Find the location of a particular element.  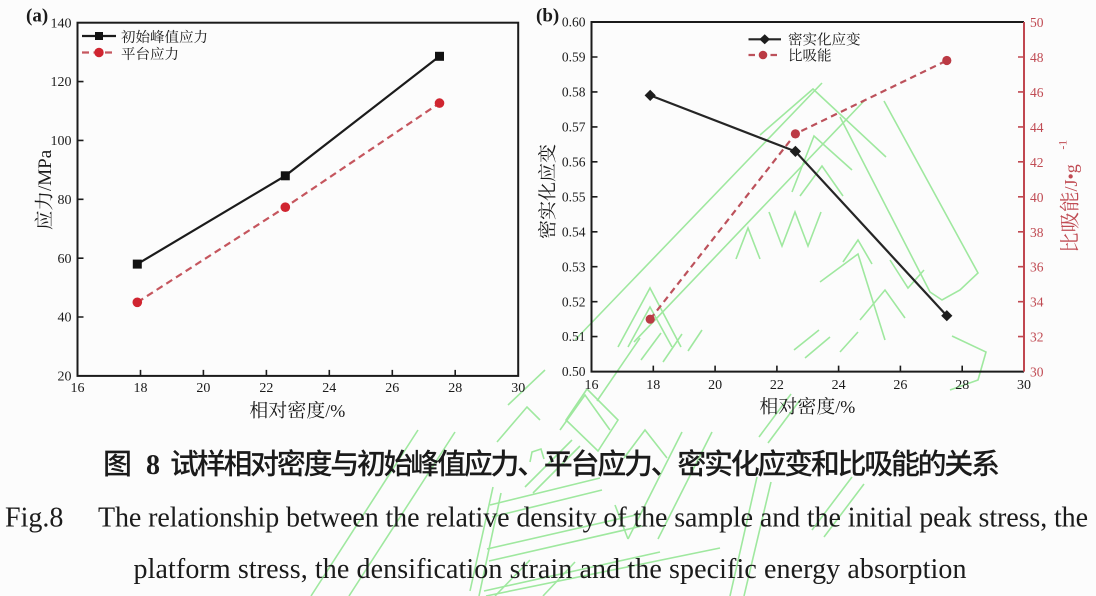

svg-text: 120 is located at coordinates (61, 82).